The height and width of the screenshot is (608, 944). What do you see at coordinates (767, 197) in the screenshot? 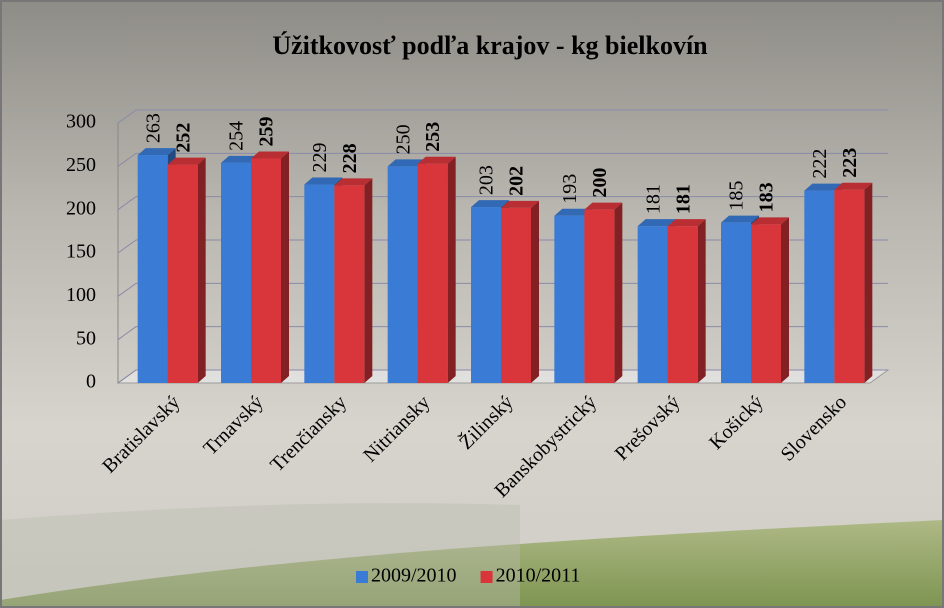
I see `value-label: 183` at bounding box center [767, 197].